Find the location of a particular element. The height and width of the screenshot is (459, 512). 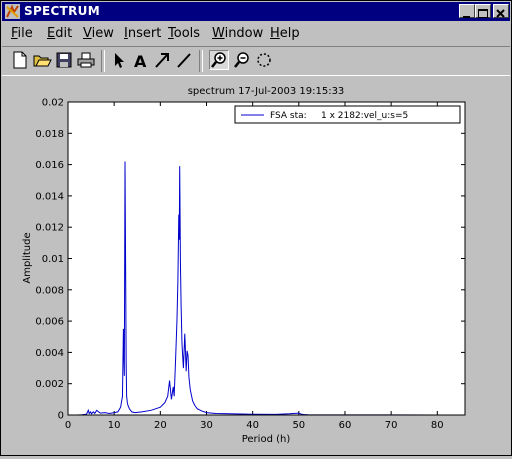

menu-tools: Tools is located at coordinates (184, 33).